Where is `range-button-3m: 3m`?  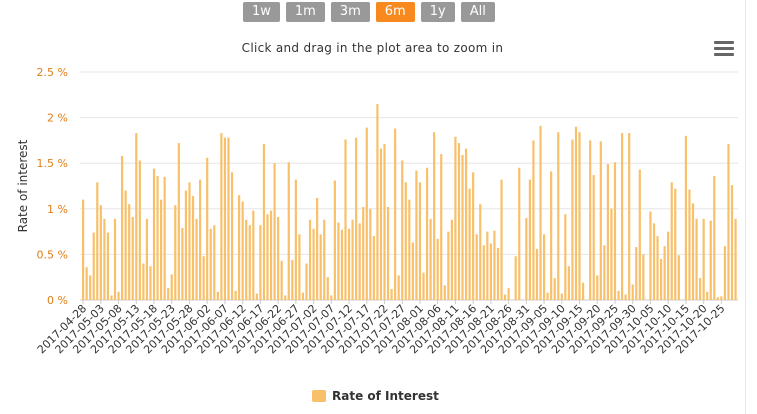
range-button-3m: 3m is located at coordinates (350, 12).